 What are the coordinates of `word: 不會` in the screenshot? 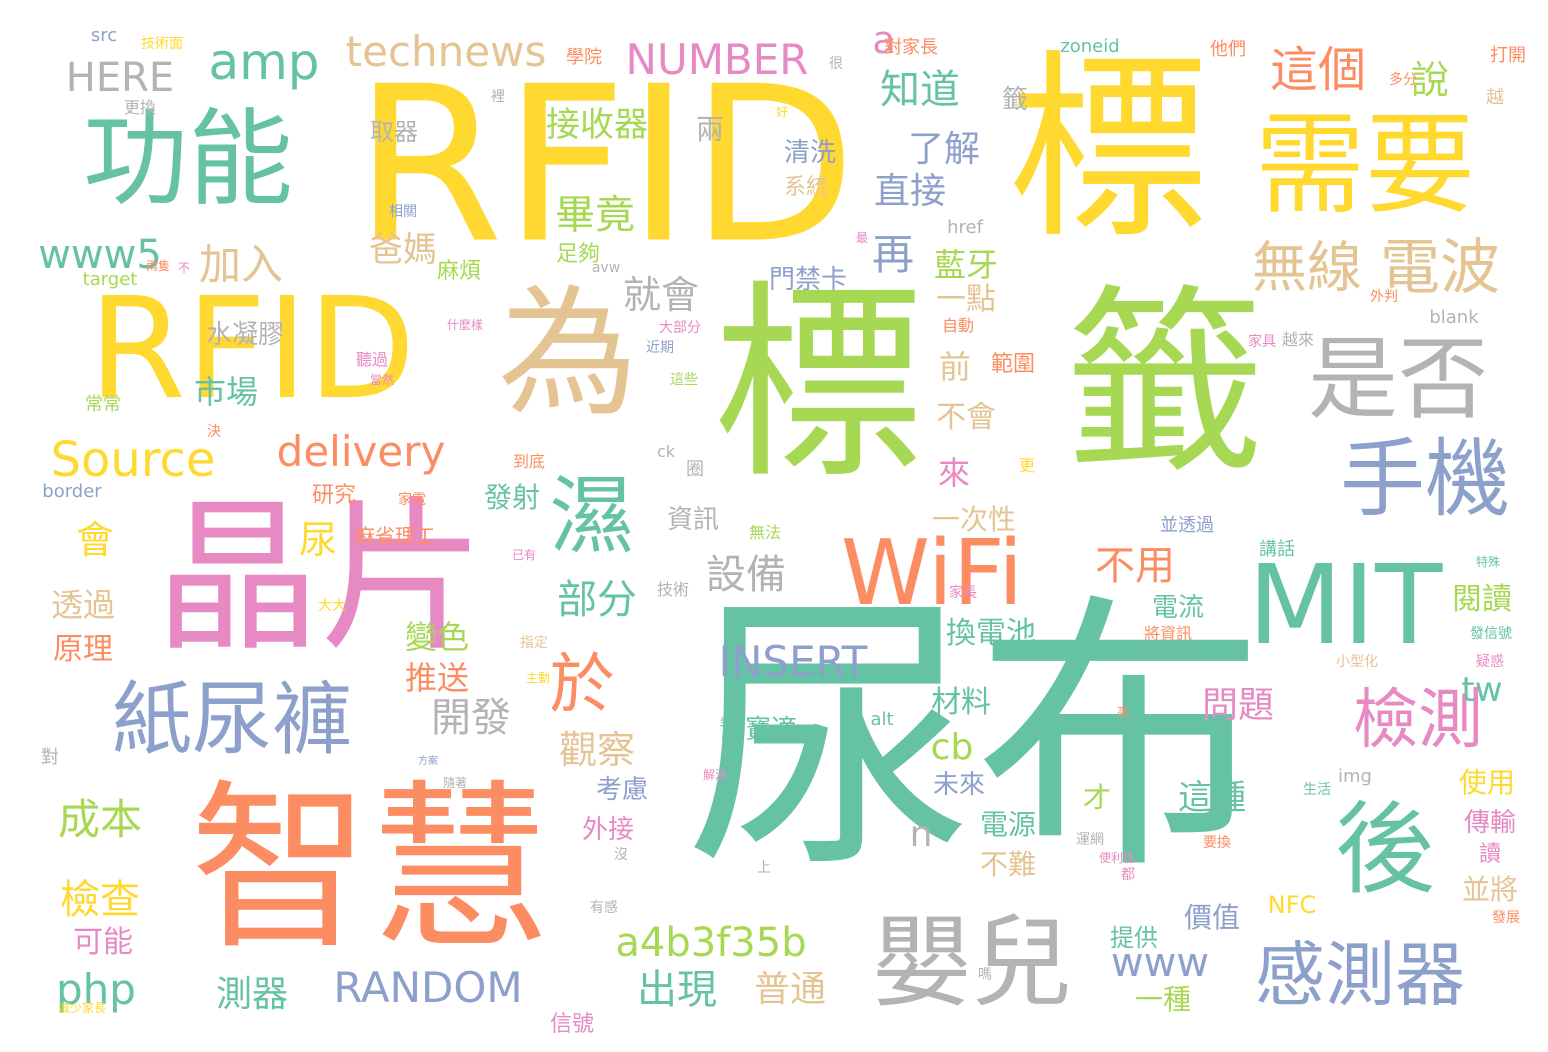 It's located at (966, 417).